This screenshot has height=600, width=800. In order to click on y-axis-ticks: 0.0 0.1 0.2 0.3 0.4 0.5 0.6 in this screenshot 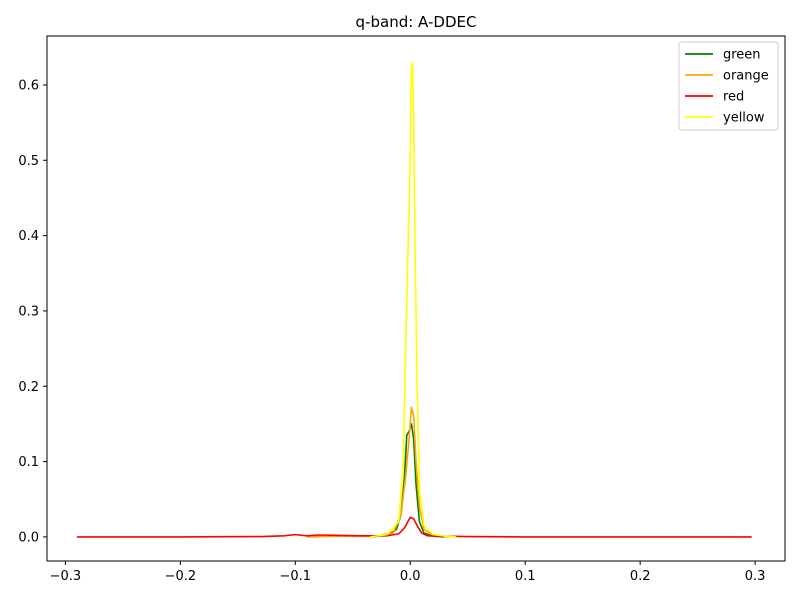, I will do `click(32, 311)`.